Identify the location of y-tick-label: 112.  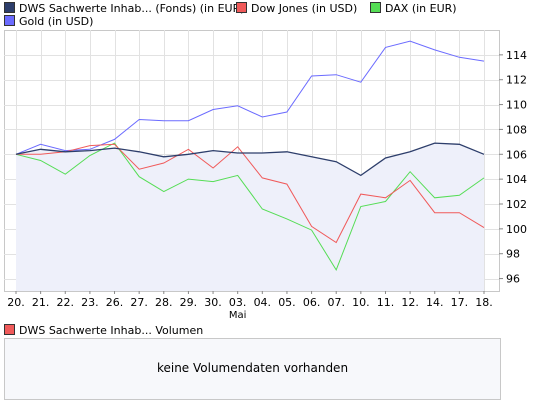
(516, 80).